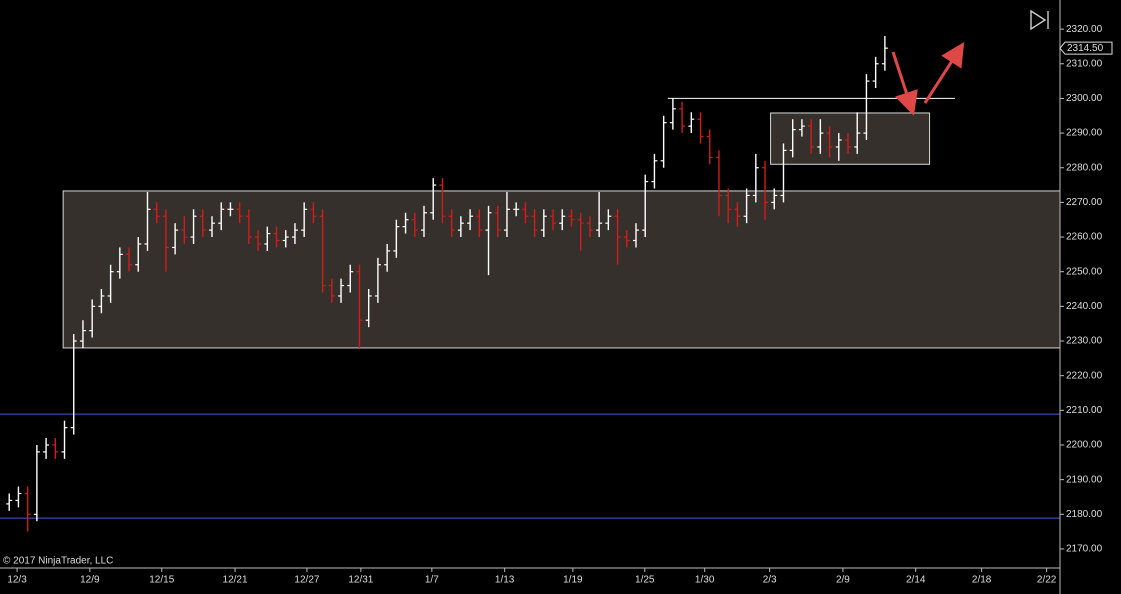  Describe the element at coordinates (982, 580) in the screenshot. I see `x-tick-label: 2/18` at that location.